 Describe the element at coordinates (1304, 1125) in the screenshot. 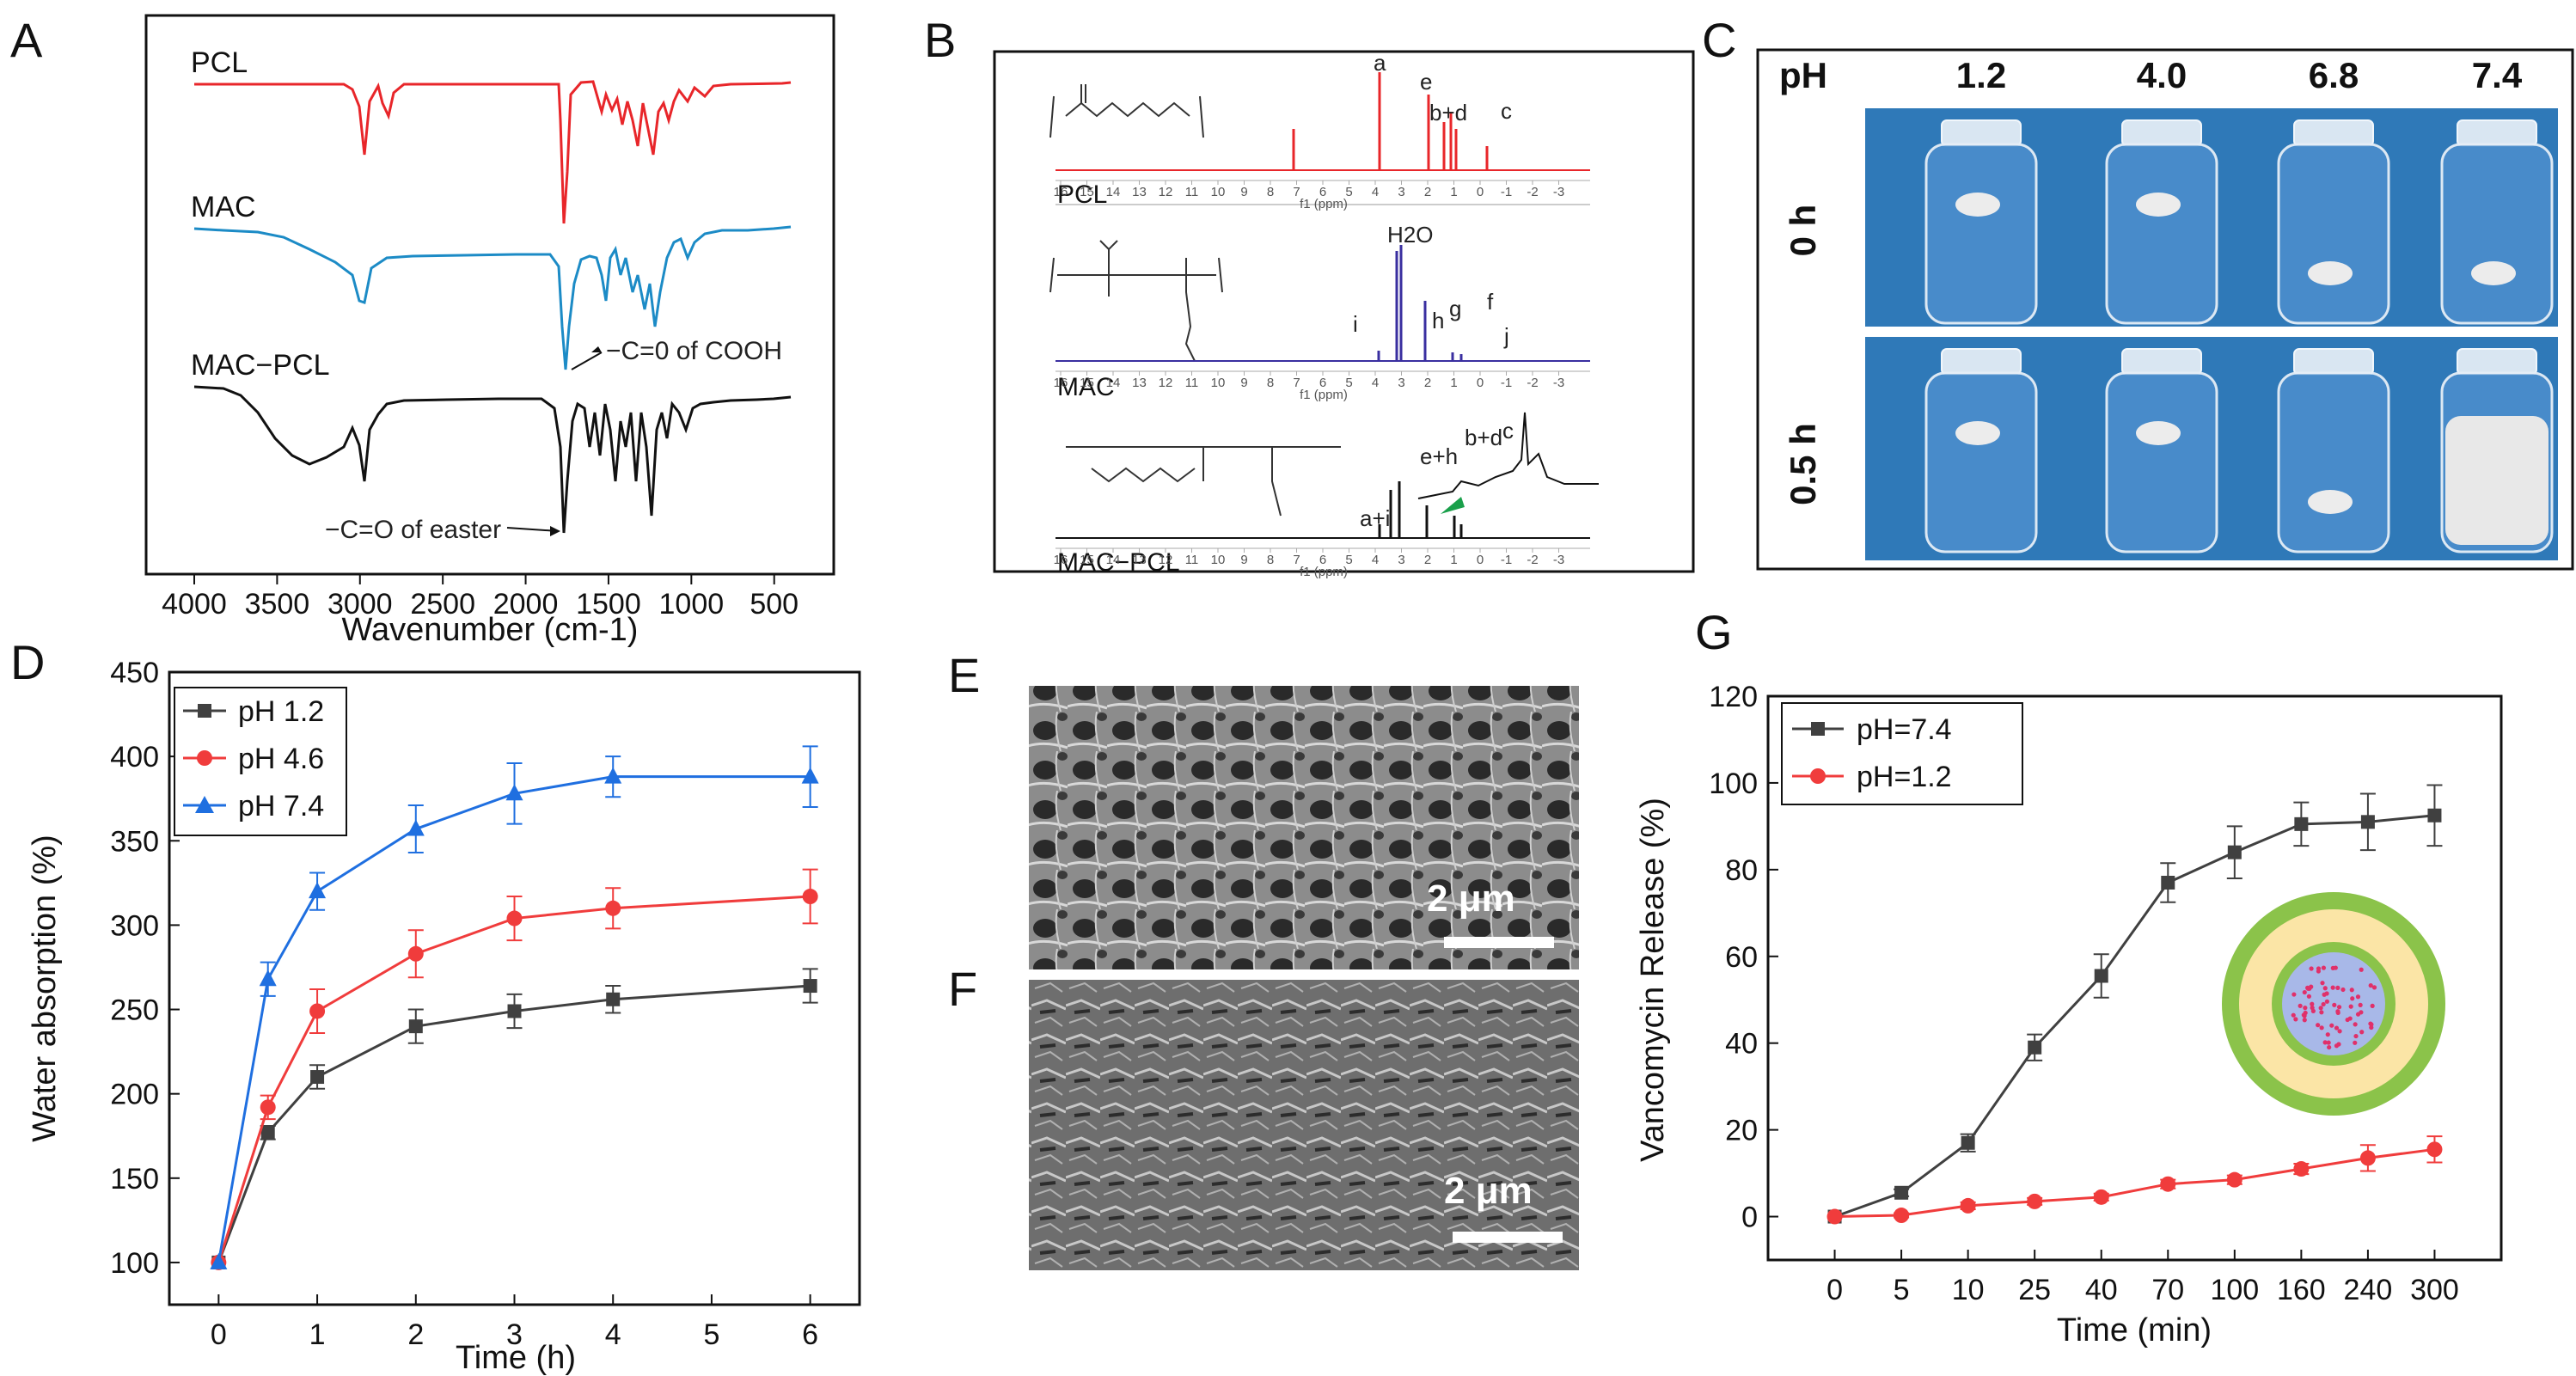

I see `sem-image-f` at that location.